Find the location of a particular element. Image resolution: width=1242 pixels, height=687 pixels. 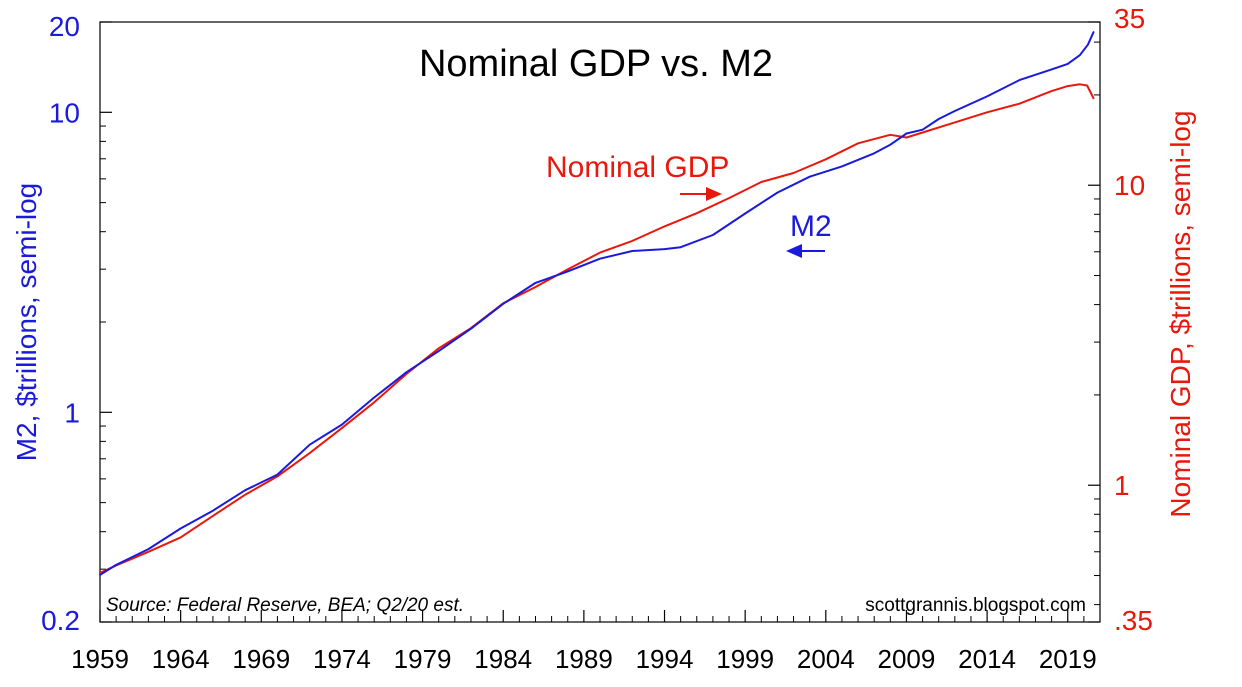

chart-title: Nominal GDP vs. M2 is located at coordinates (596, 64).